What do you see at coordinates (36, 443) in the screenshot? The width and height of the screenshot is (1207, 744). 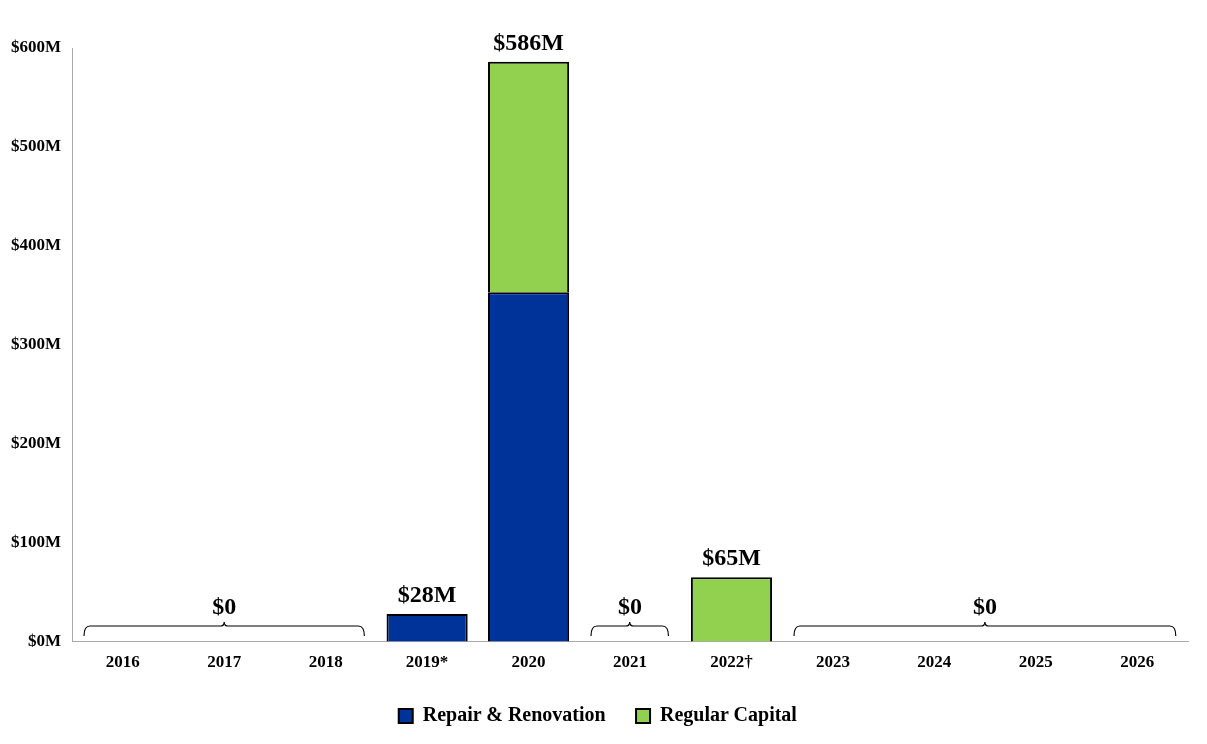 I see `y-tick-label: $200M` at bounding box center [36, 443].